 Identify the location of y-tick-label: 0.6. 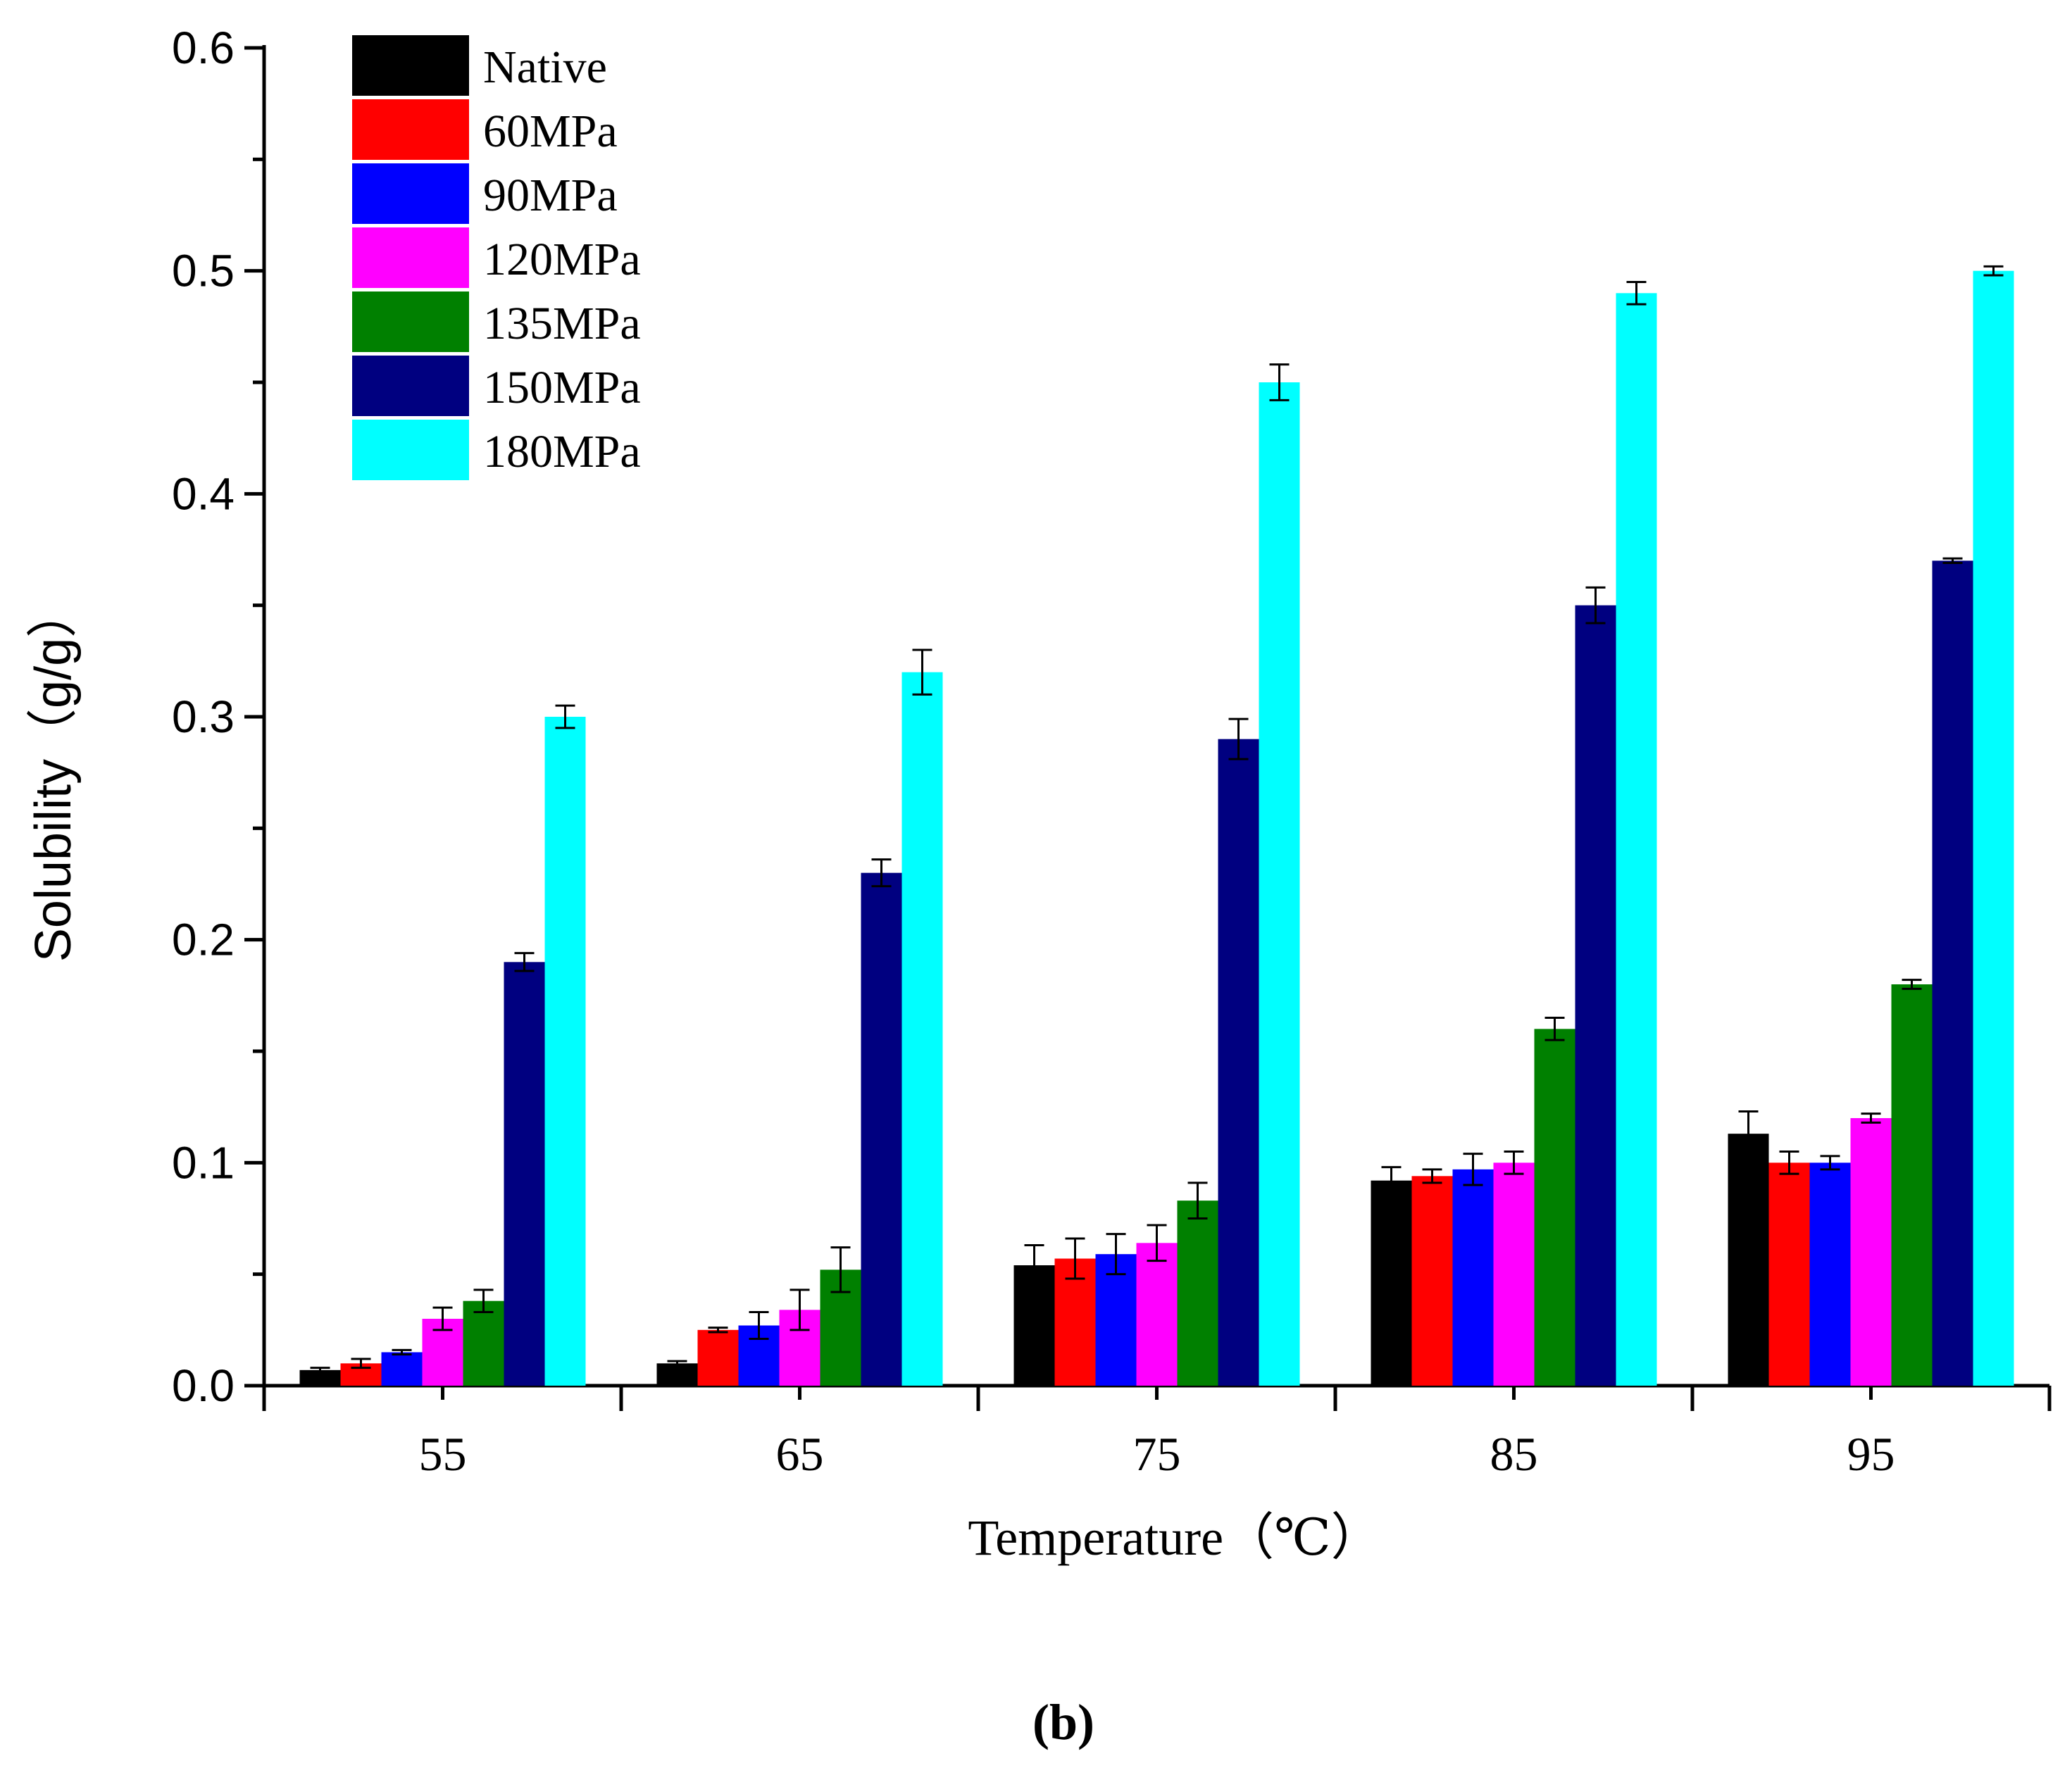
(204, 48).